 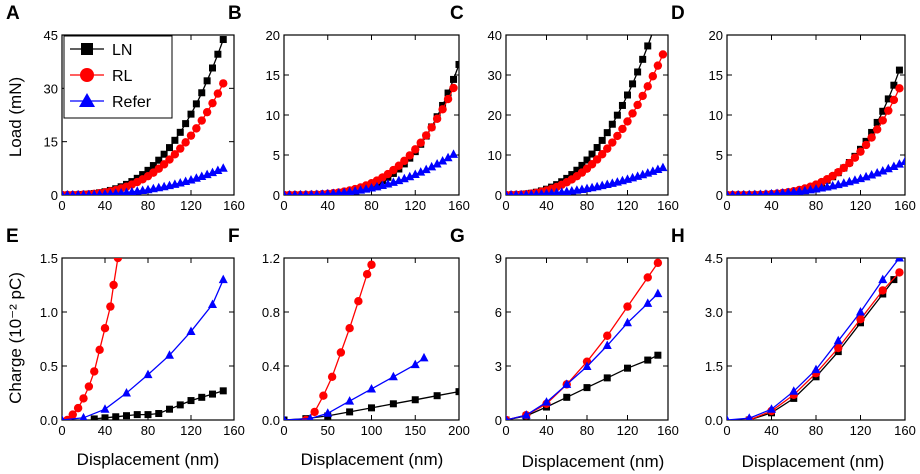 What do you see at coordinates (339, 342) in the screenshot?
I see `panel-f-line-rl` at bounding box center [339, 342].